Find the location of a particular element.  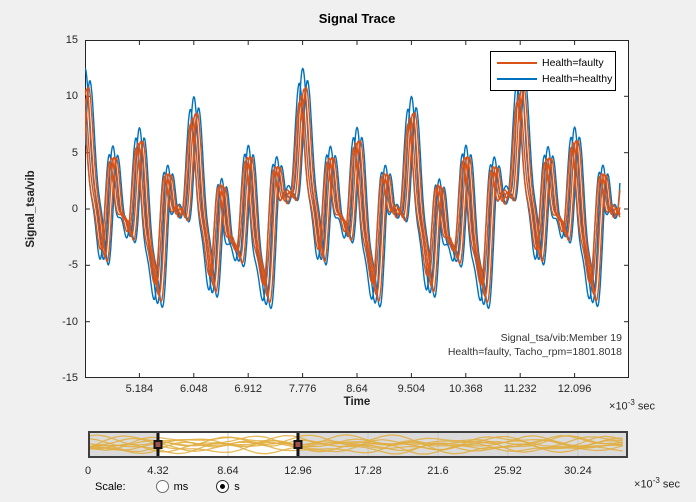

x-tick-label: 8.64 is located at coordinates (357, 389).